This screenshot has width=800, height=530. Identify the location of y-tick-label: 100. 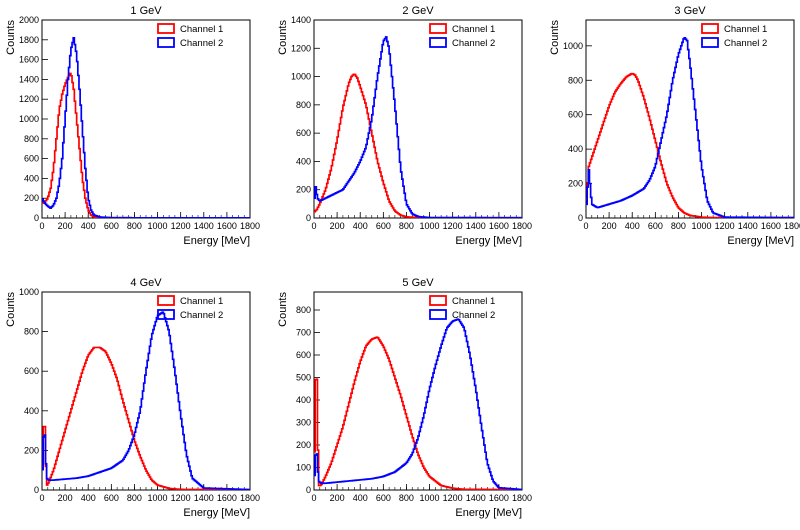
(303, 468).